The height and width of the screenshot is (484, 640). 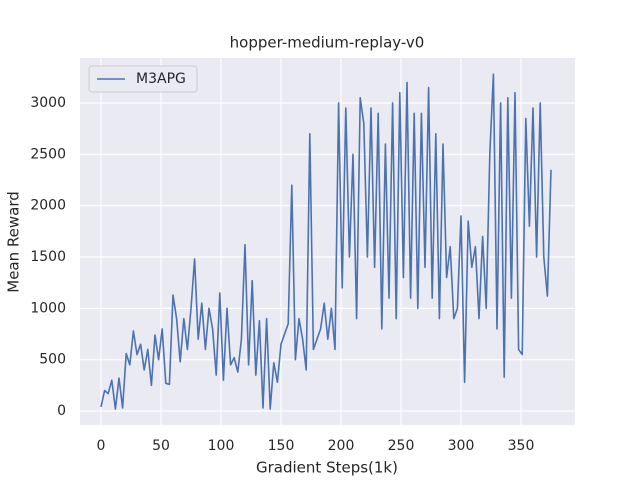 What do you see at coordinates (52, 360) in the screenshot?
I see `y-tick-label: 500` at bounding box center [52, 360].